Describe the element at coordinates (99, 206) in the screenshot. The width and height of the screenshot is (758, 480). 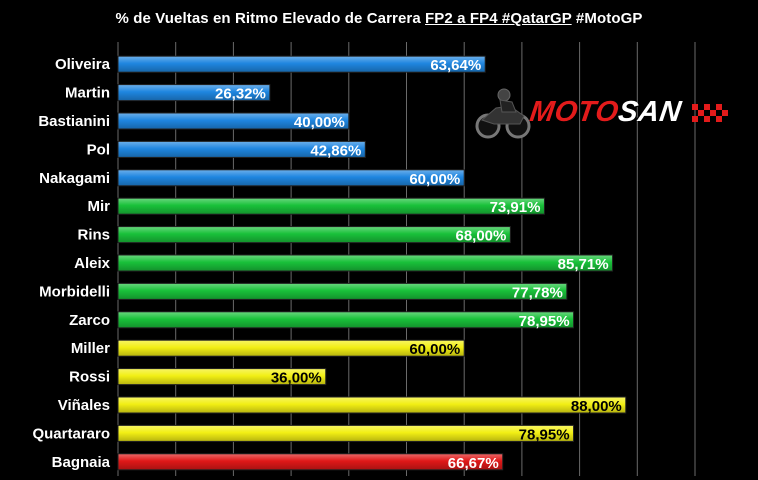
I see `category-label: Mir` at that location.